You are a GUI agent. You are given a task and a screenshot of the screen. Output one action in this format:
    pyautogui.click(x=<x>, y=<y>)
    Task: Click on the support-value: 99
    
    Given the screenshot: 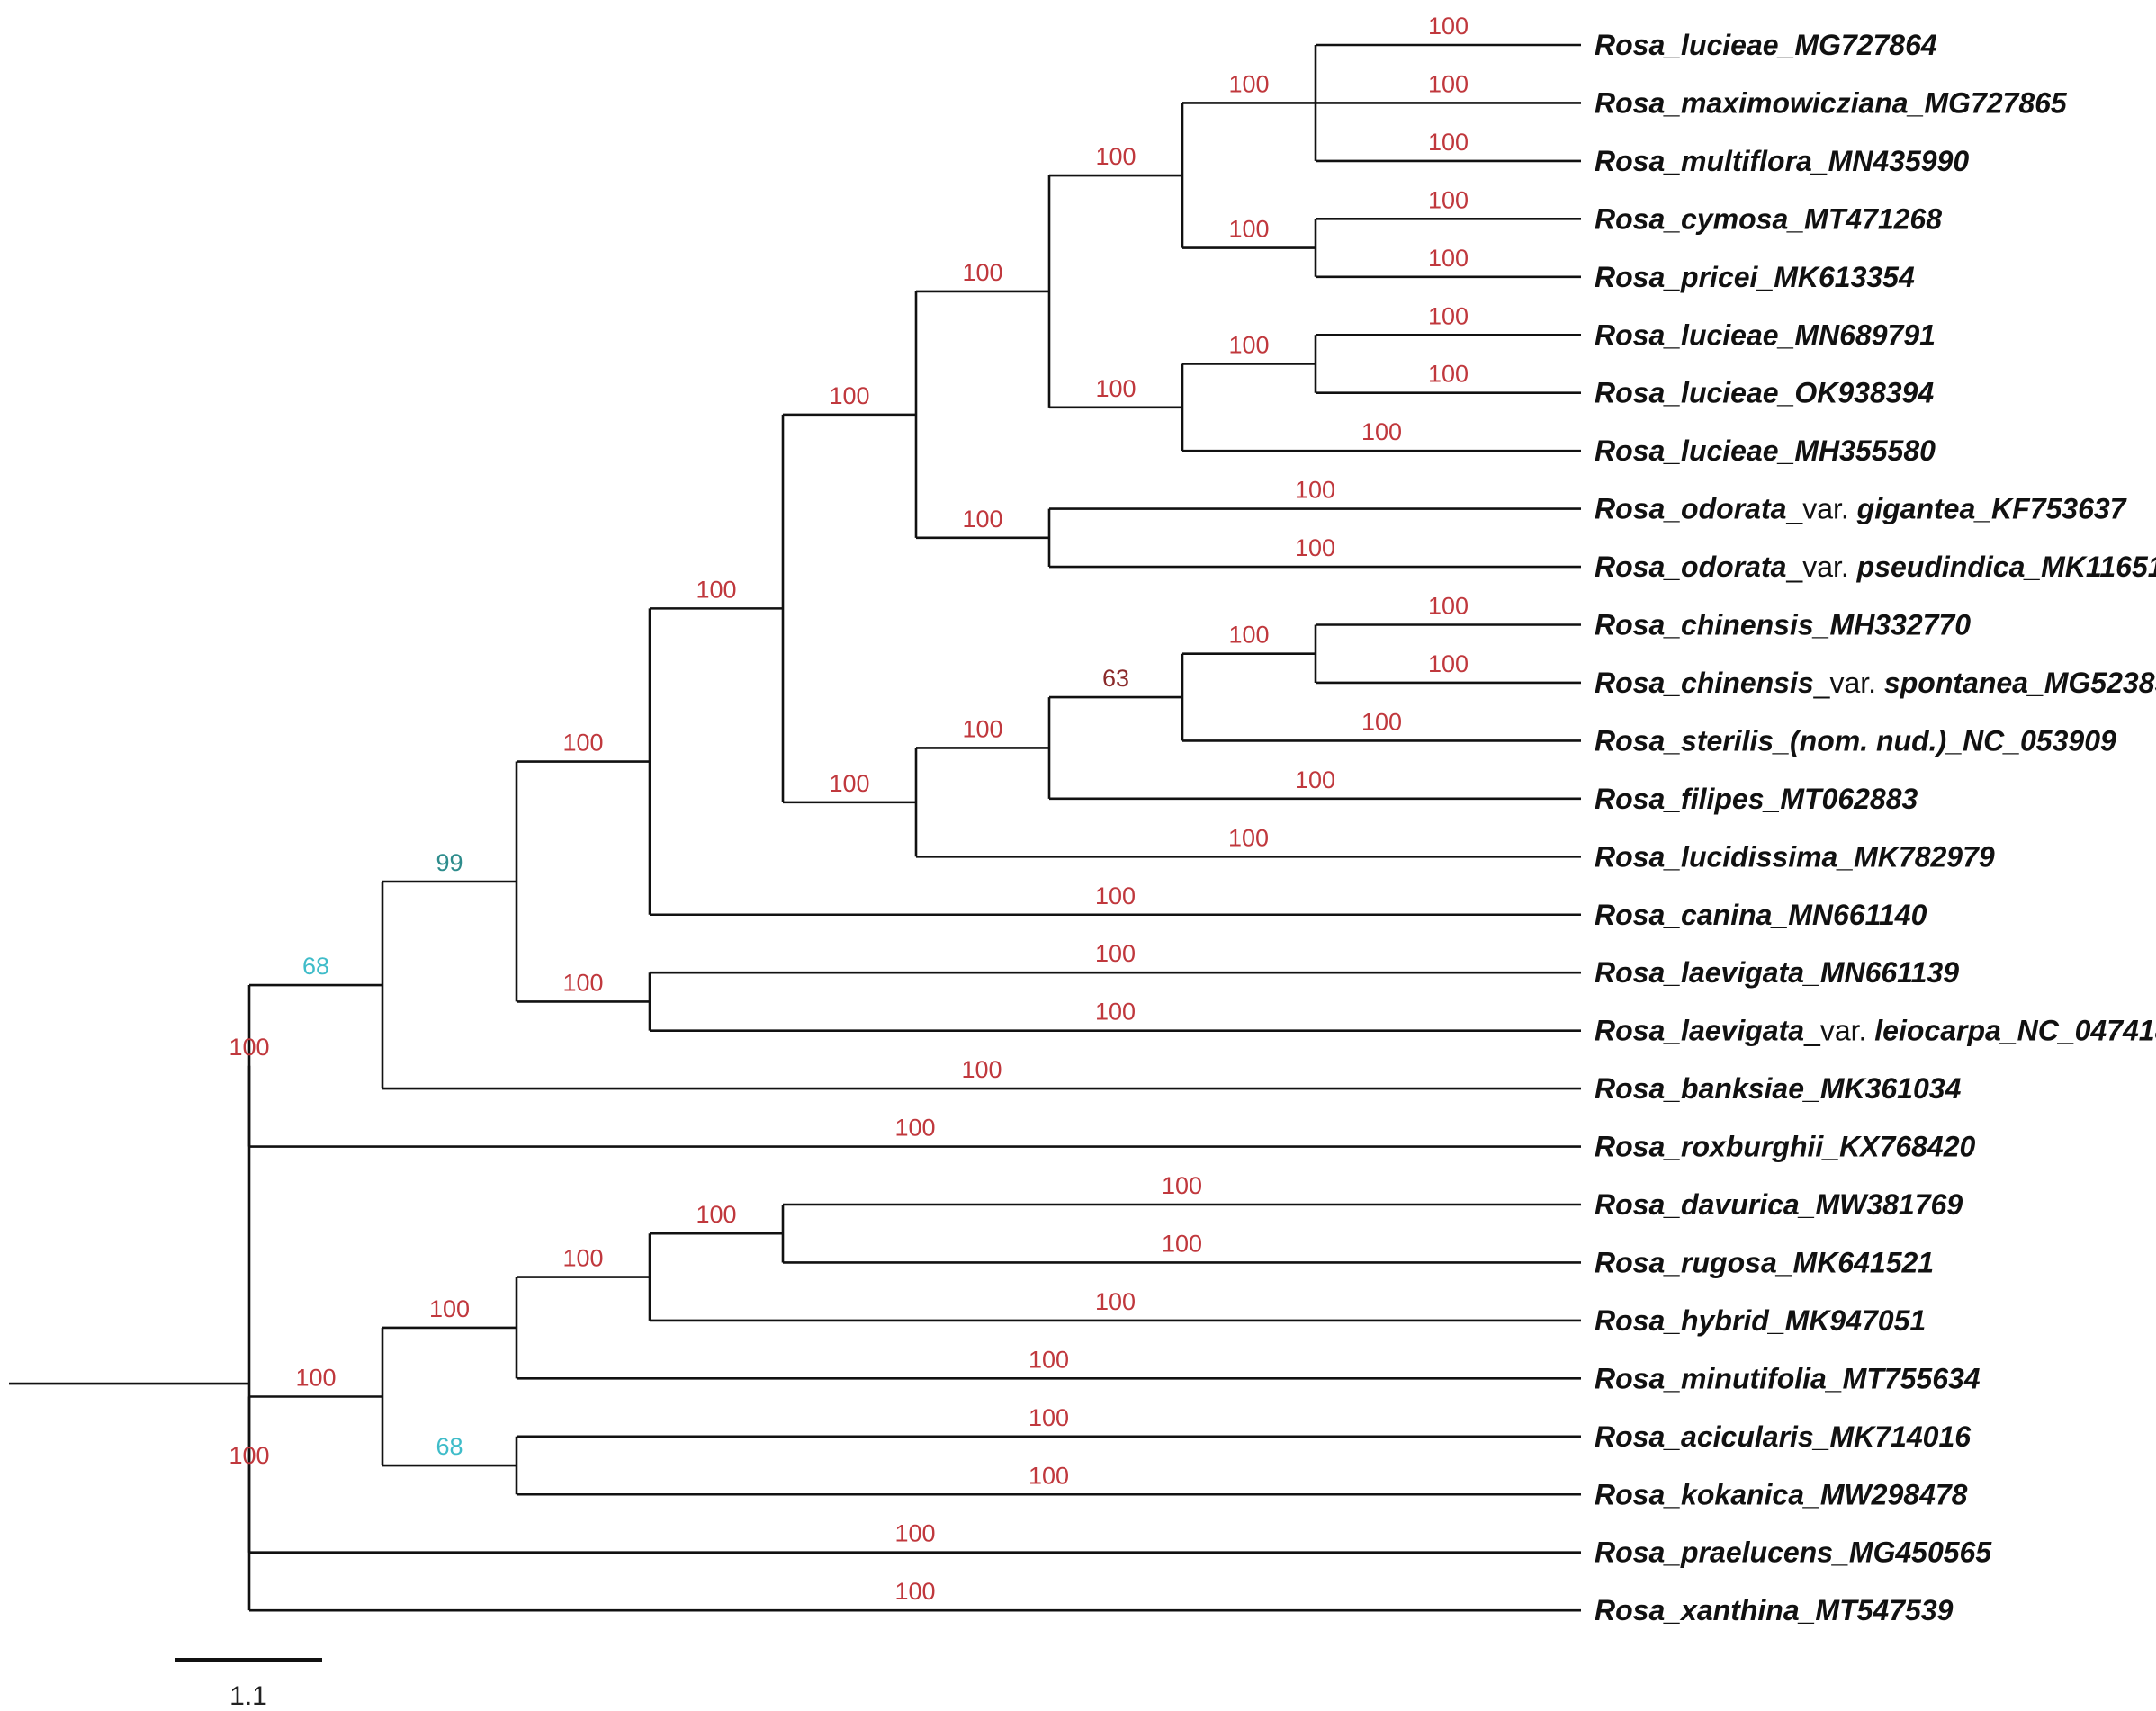 What is the action you would take?
    pyautogui.click(x=449, y=862)
    